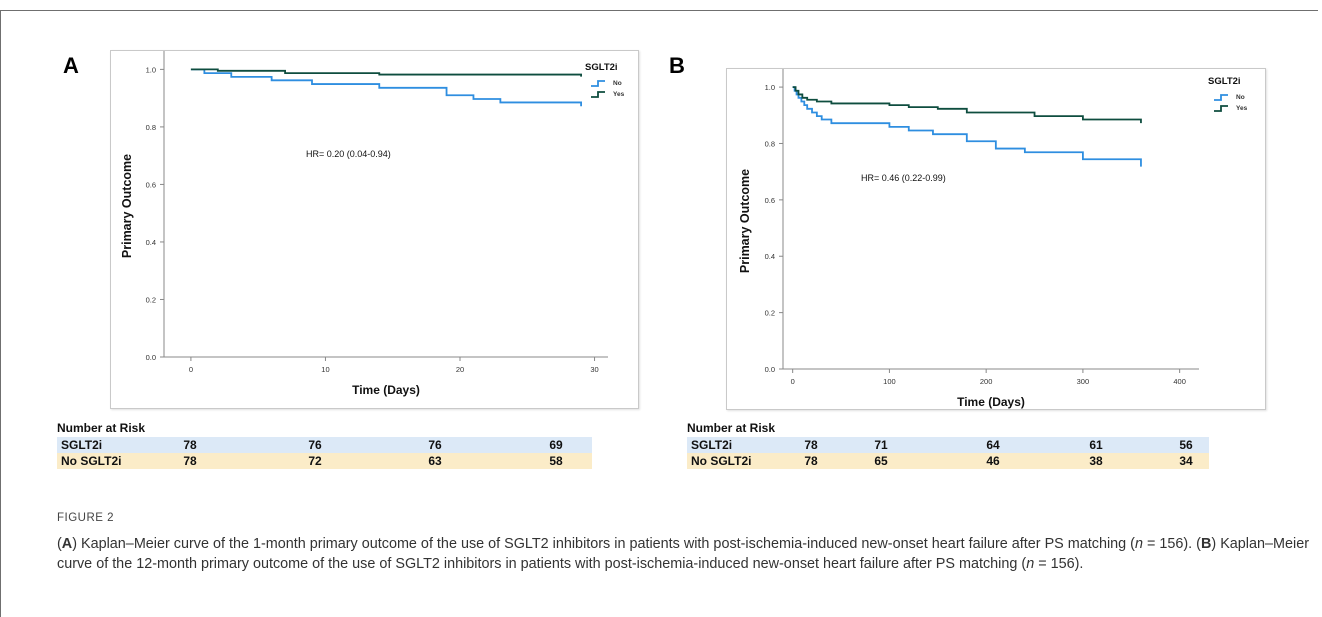  I want to click on risk-cell: 69, so click(556, 445).